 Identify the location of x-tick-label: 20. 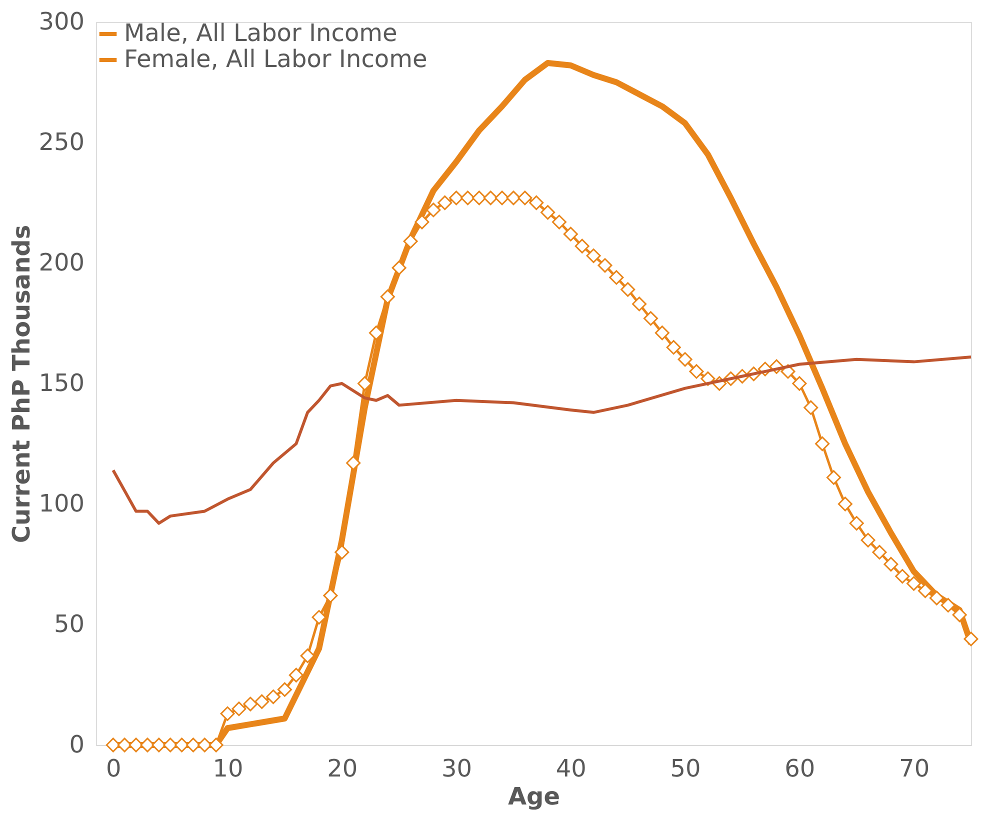
(342, 768).